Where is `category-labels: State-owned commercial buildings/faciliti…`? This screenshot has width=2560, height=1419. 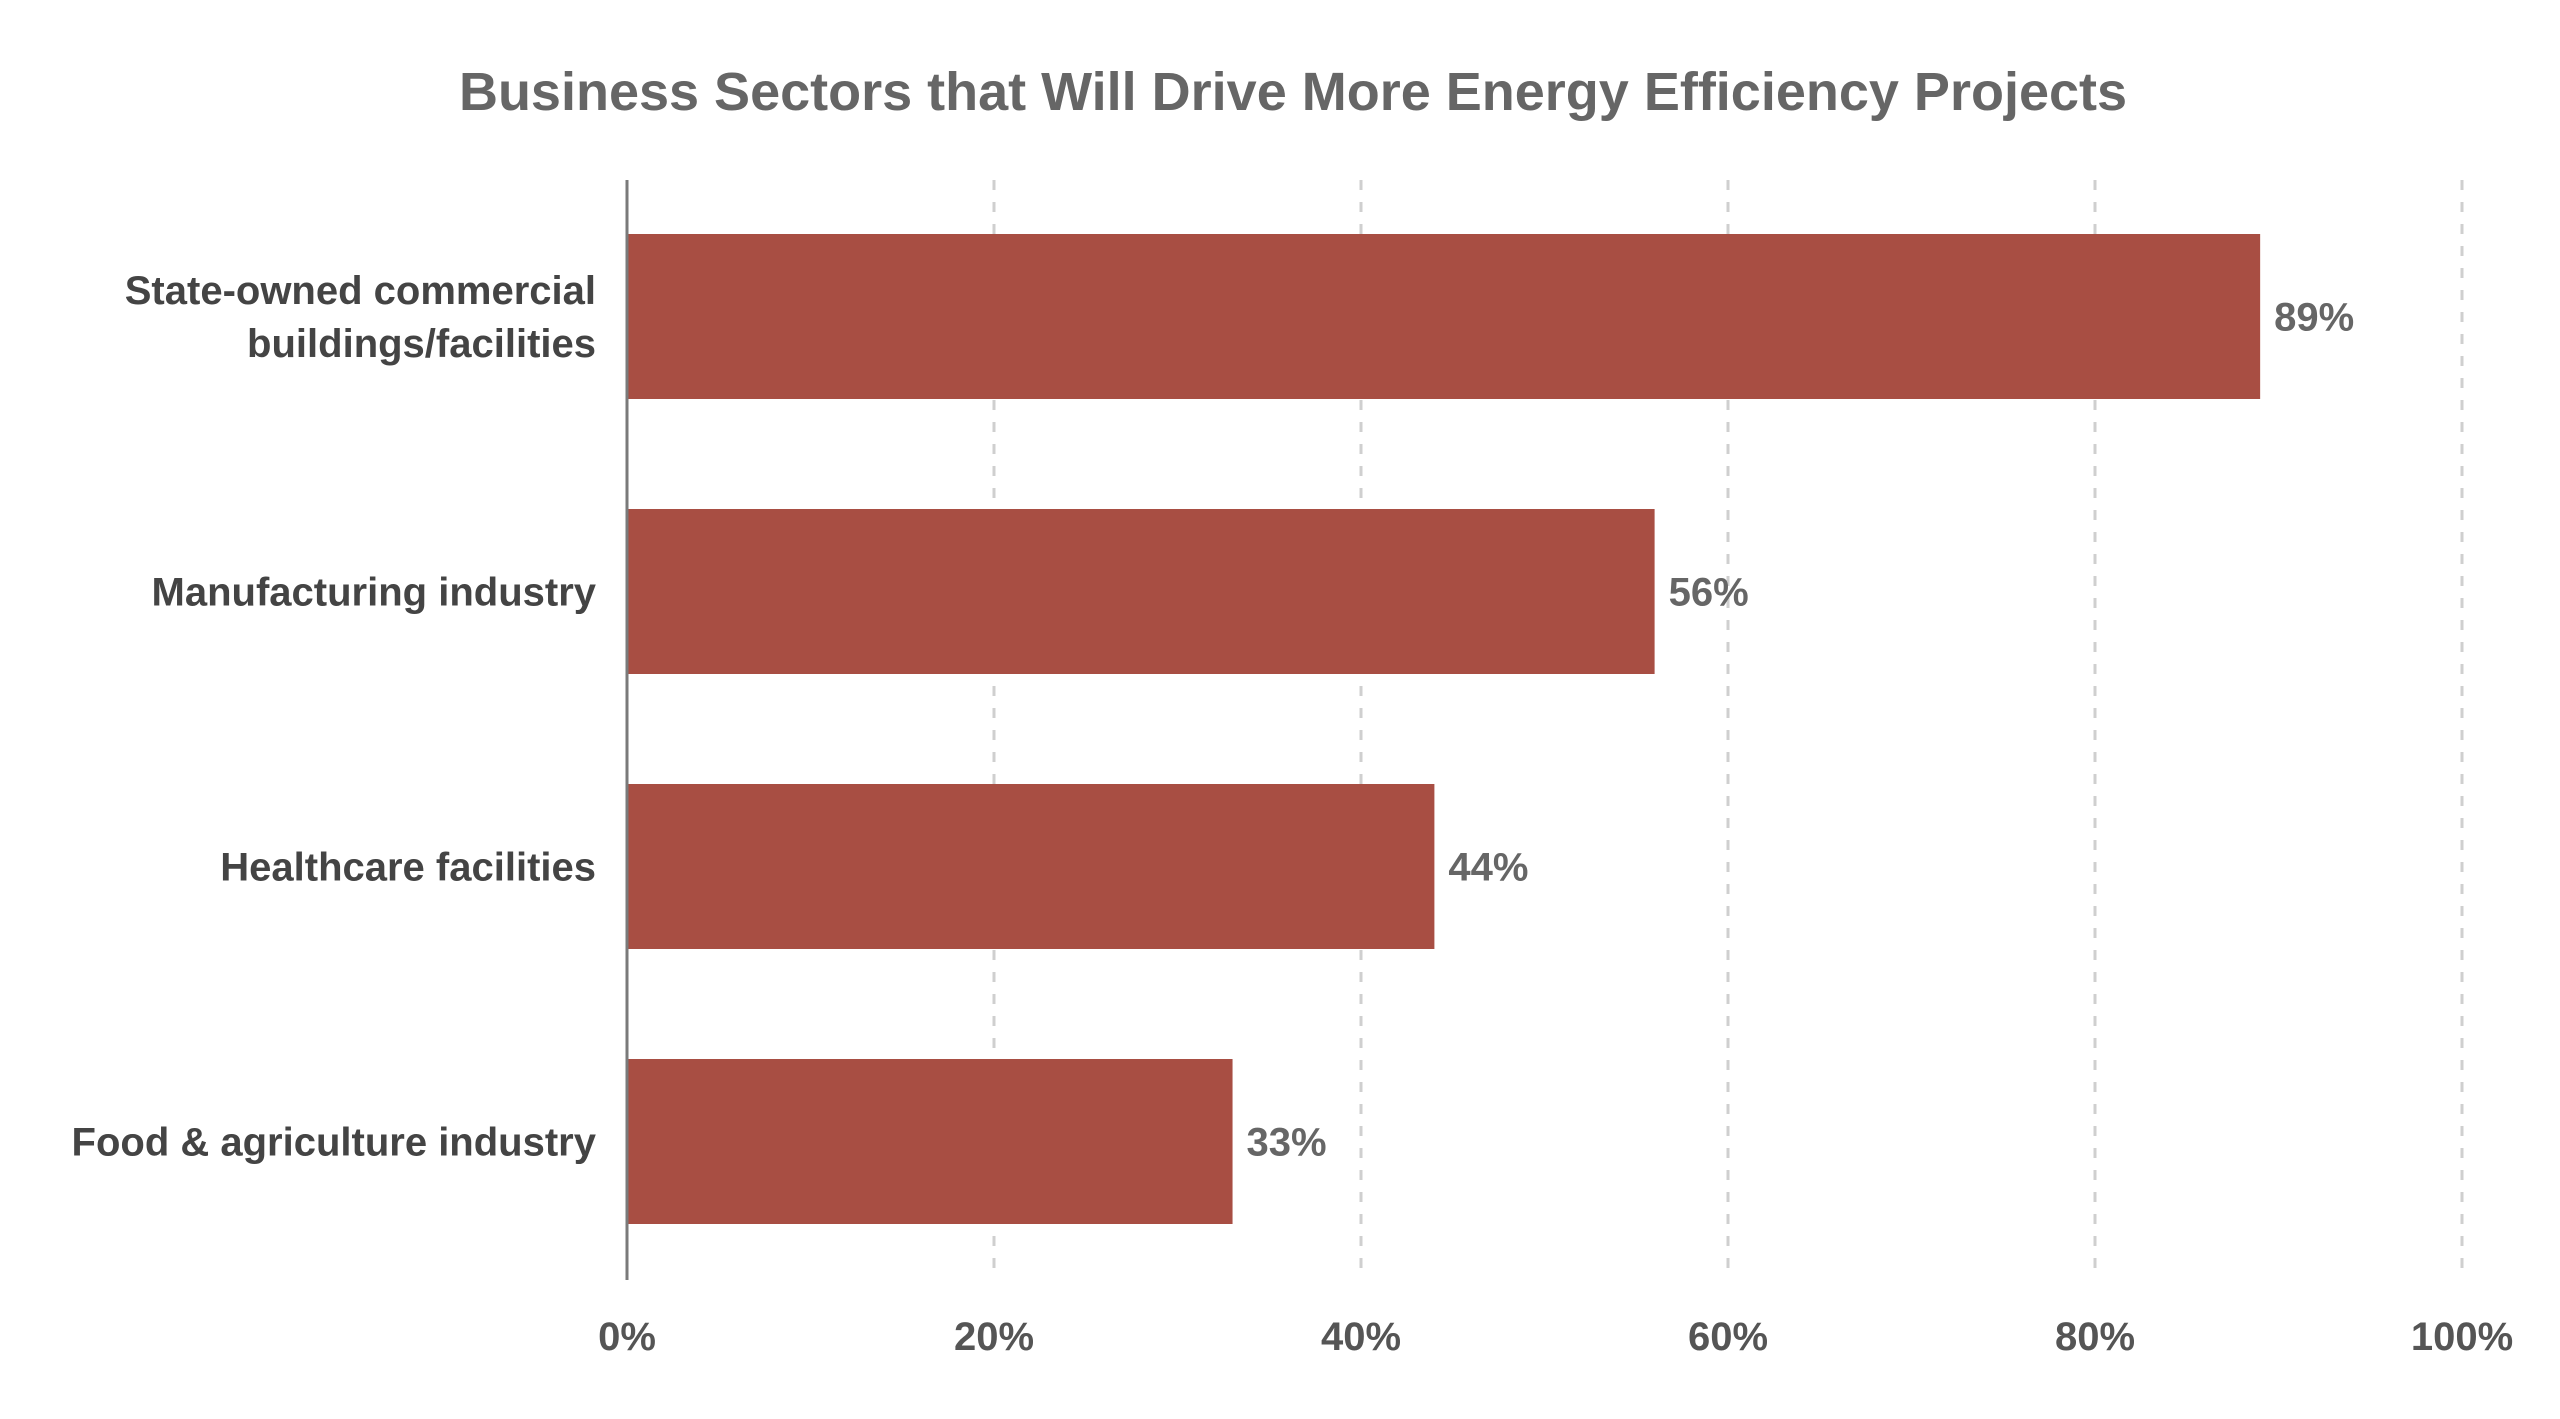
category-labels: State-owned commercial buildings/faciliti… is located at coordinates (334, 717).